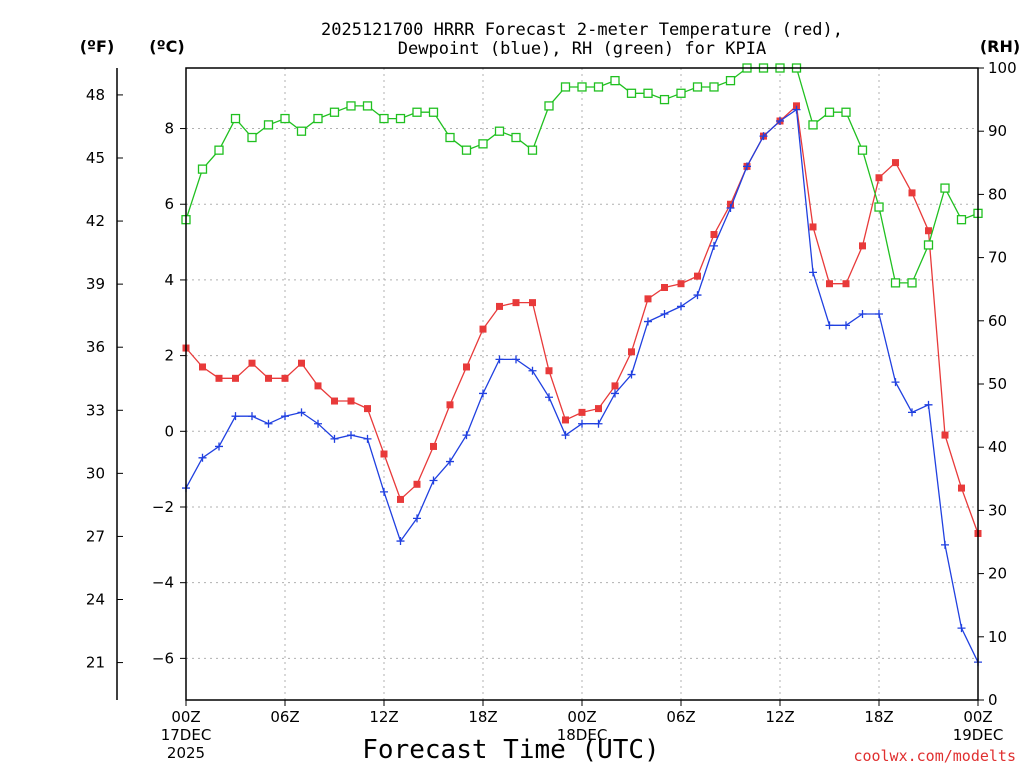  Describe the element at coordinates (169, 280) in the screenshot. I see `celsius-tick-label: 4` at that location.